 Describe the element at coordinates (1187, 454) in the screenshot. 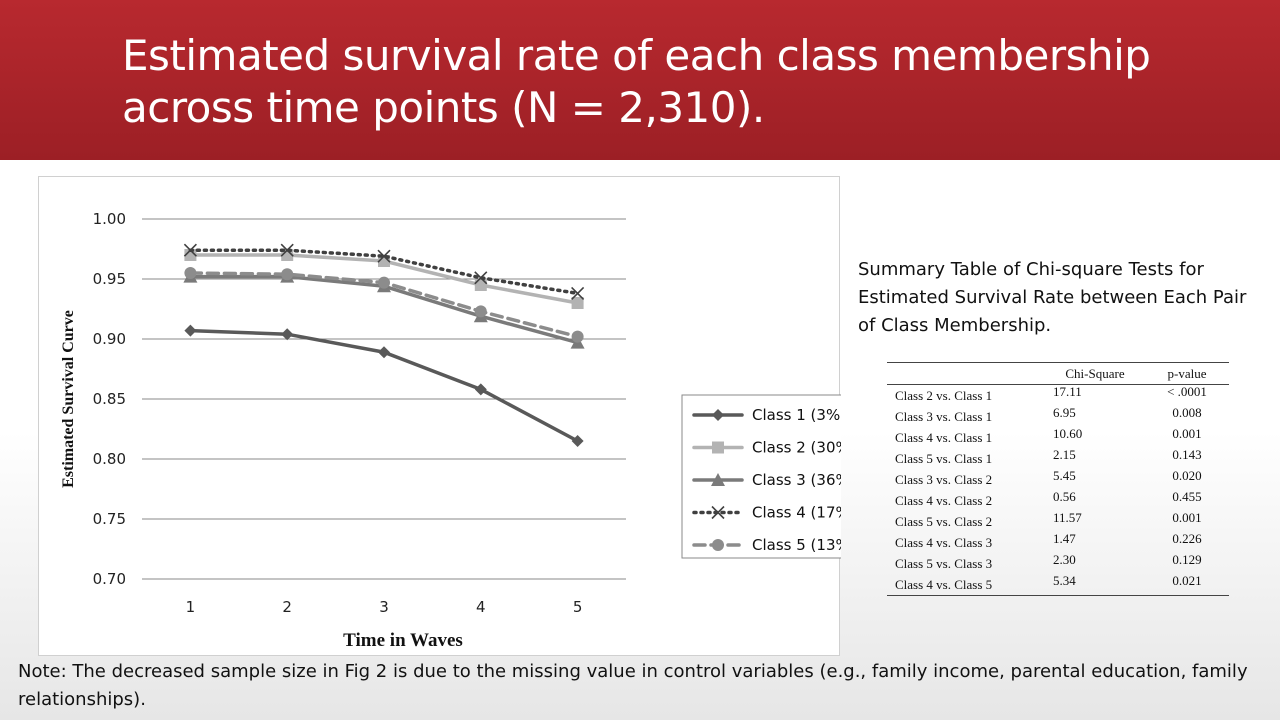

I see `table-cell-p-value: 0.143` at that location.